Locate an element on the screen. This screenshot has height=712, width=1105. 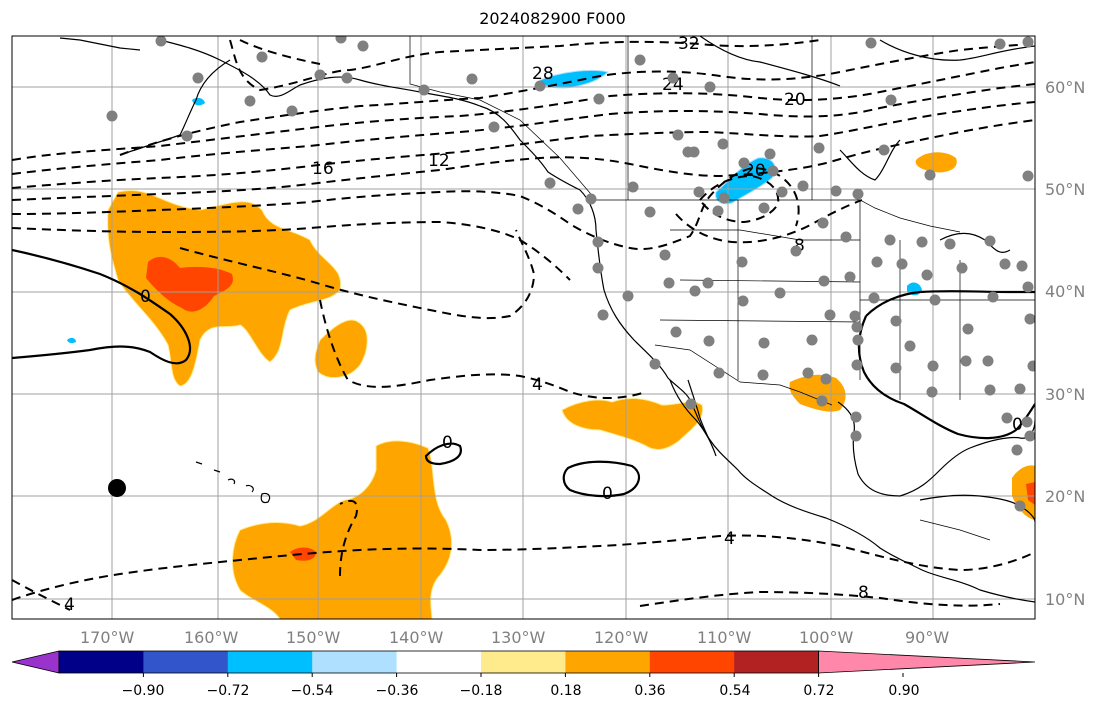
colorbar is located at coordinates (523, 663).